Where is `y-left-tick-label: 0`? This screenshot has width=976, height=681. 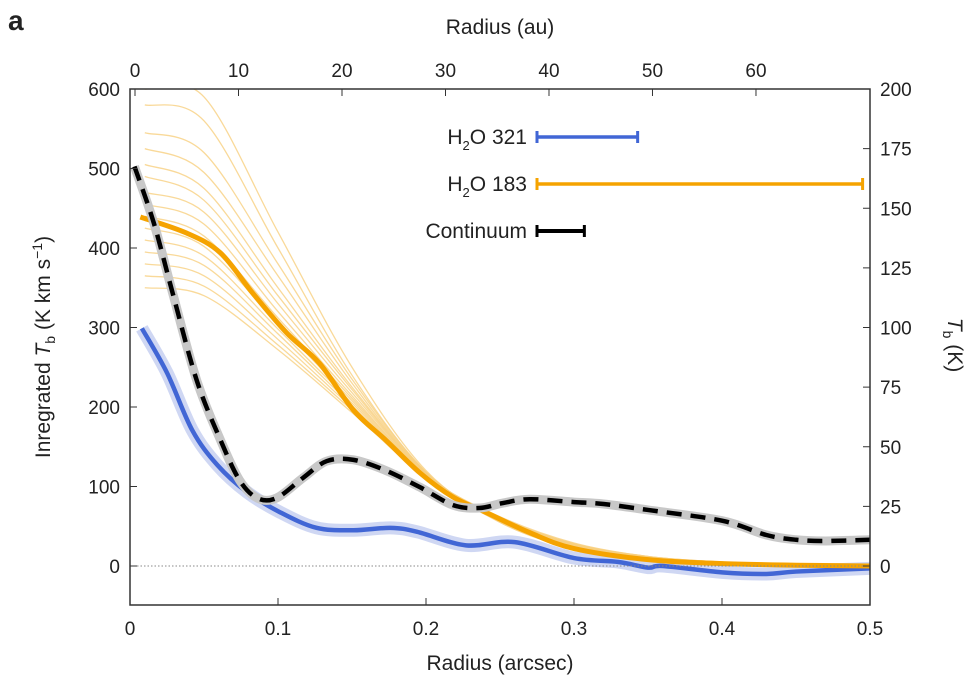 y-left-tick-label: 0 is located at coordinates (114, 567).